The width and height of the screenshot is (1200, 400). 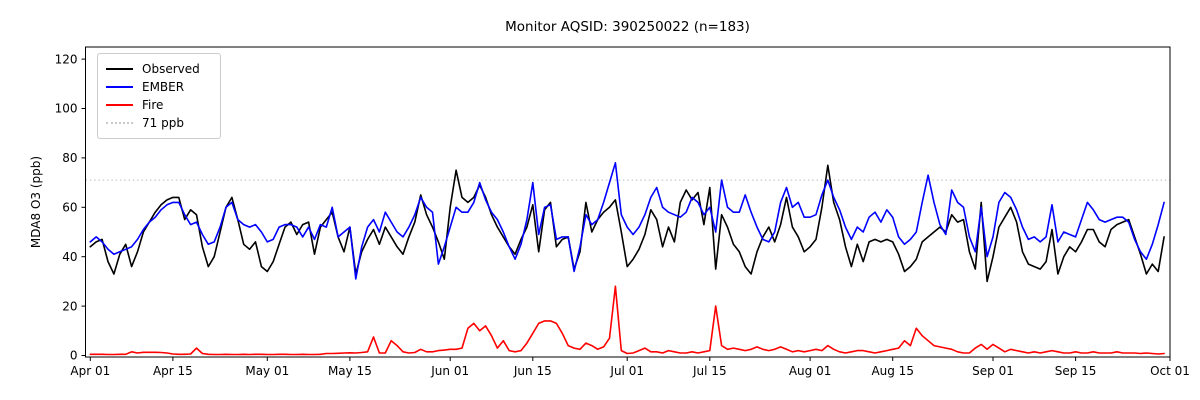 What do you see at coordinates (1170, 371) in the screenshot?
I see `x-tick-label: Oct 01` at bounding box center [1170, 371].